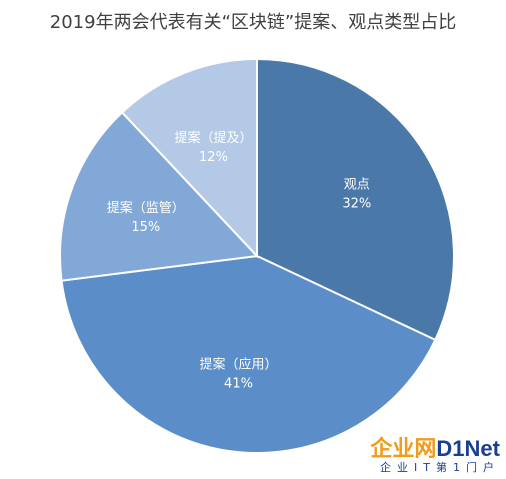 The height and width of the screenshot is (479, 506). I want to click on slice-value-0: 32%, so click(356, 204).